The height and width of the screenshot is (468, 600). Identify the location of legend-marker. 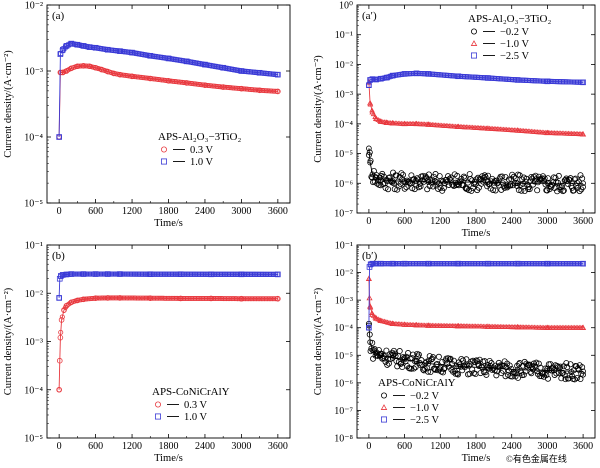
(473, 55).